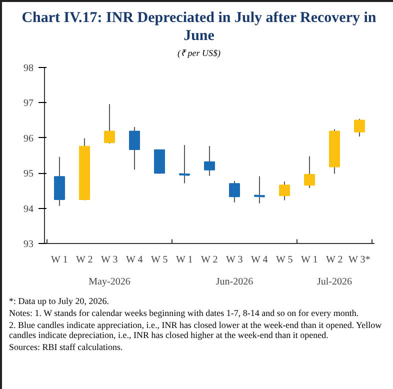 Image resolution: width=393 pixels, height=389 pixels. I want to click on text: Jun-2026, so click(235, 282).